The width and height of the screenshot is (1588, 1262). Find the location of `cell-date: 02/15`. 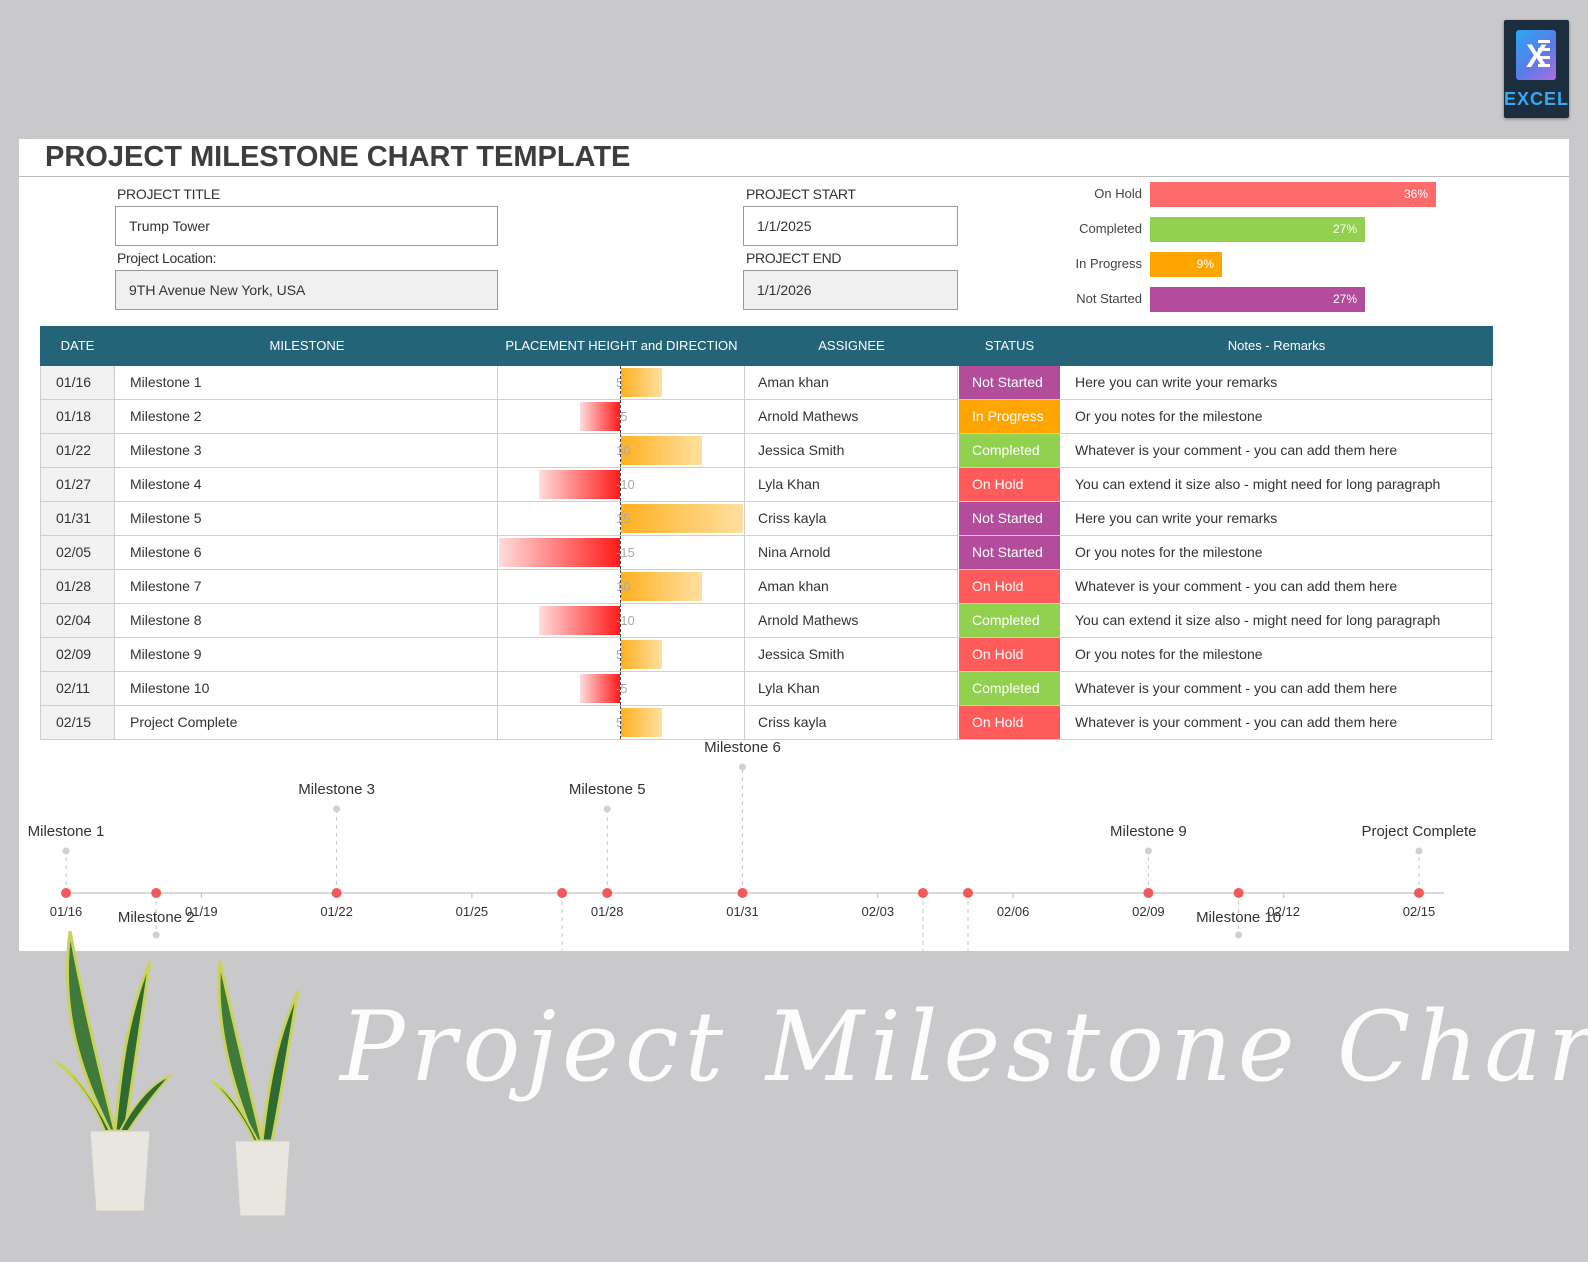

cell-date: 02/15 is located at coordinates (77, 722).